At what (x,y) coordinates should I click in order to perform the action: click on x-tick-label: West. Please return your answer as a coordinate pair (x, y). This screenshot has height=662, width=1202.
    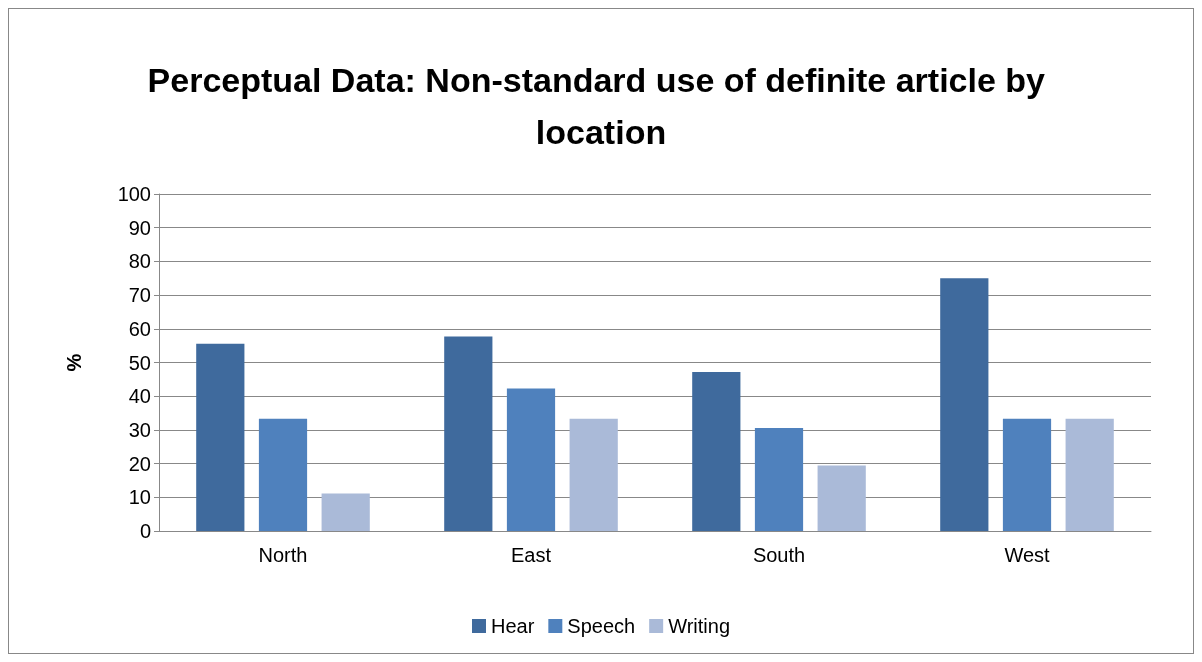
    Looking at the image, I should click on (1027, 555).